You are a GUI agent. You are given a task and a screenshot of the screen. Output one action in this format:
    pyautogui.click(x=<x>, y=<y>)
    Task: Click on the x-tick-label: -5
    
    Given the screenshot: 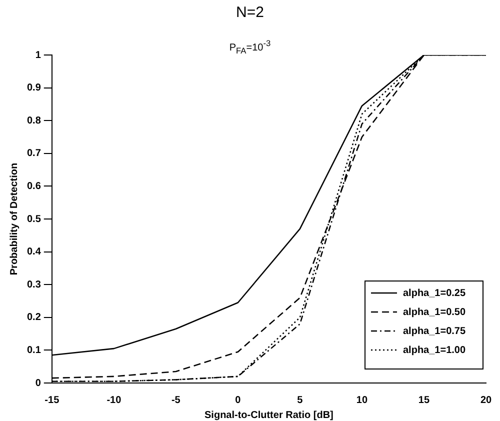 What is the action you would take?
    pyautogui.click(x=176, y=400)
    